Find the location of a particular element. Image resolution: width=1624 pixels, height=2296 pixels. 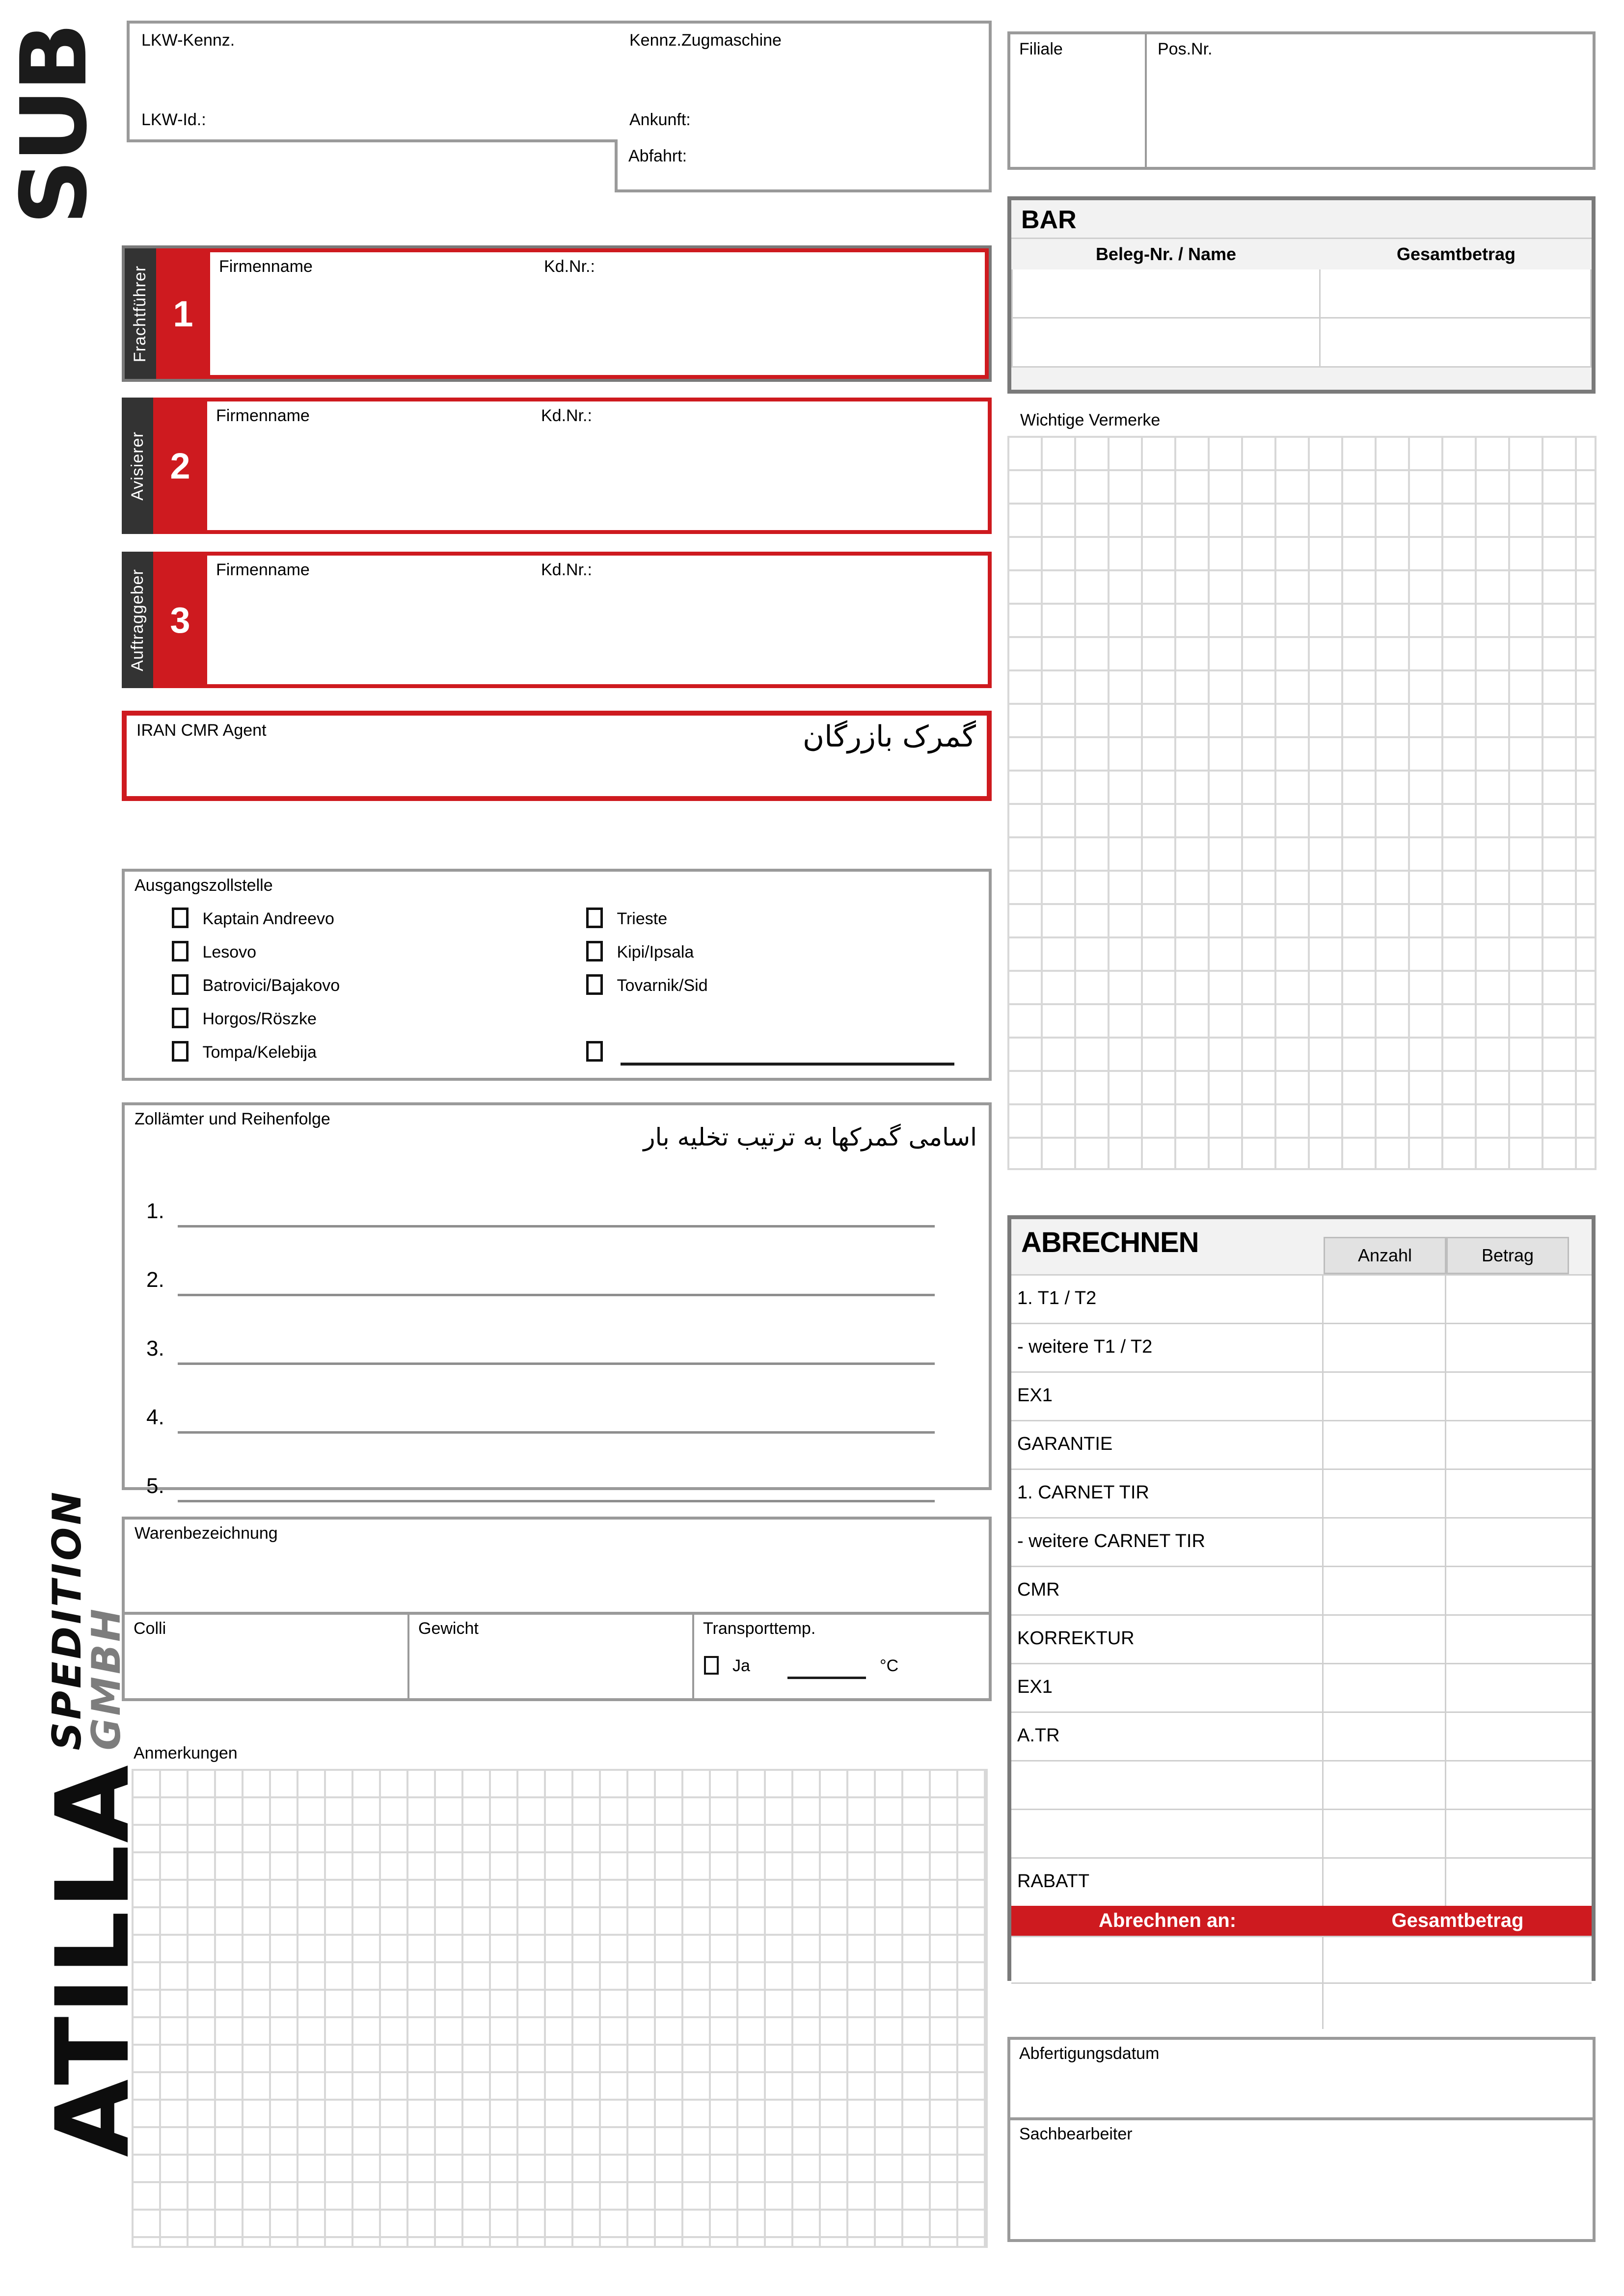

checkbox-other-icon is located at coordinates (594, 1052).